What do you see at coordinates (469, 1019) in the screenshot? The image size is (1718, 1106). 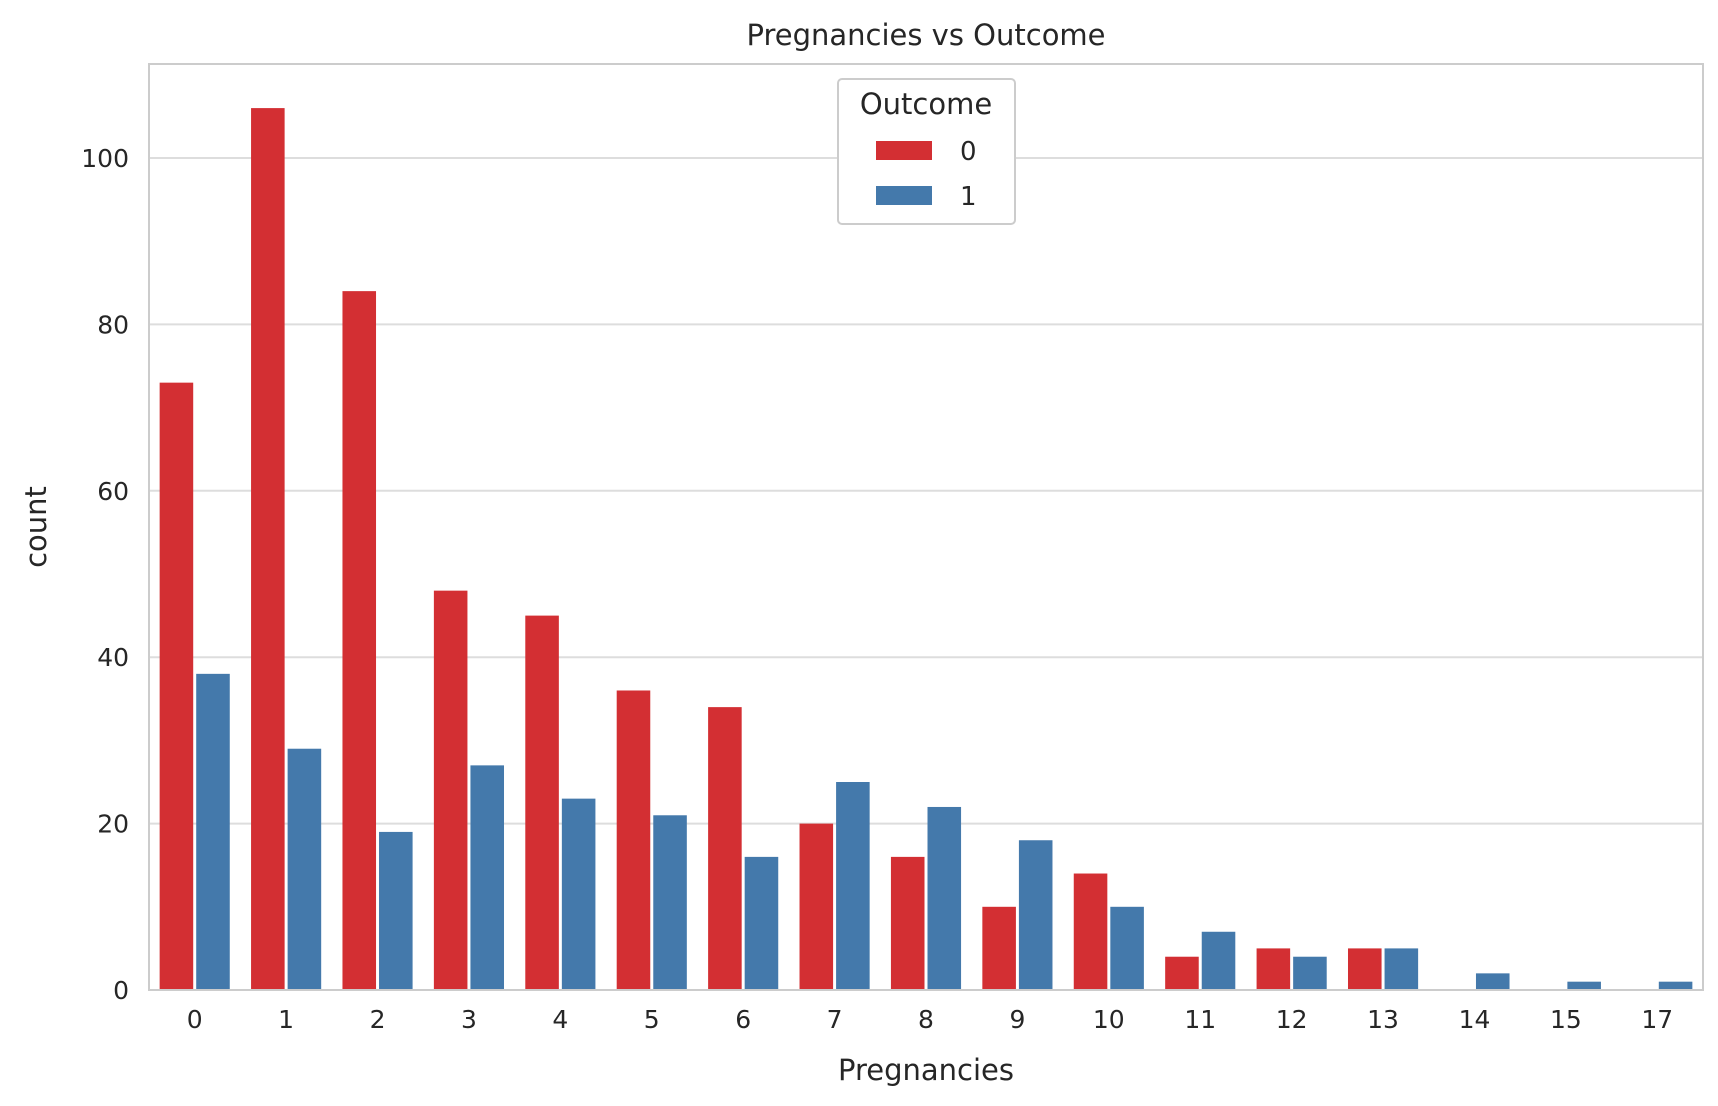 I see `x-tick-label: 3` at bounding box center [469, 1019].